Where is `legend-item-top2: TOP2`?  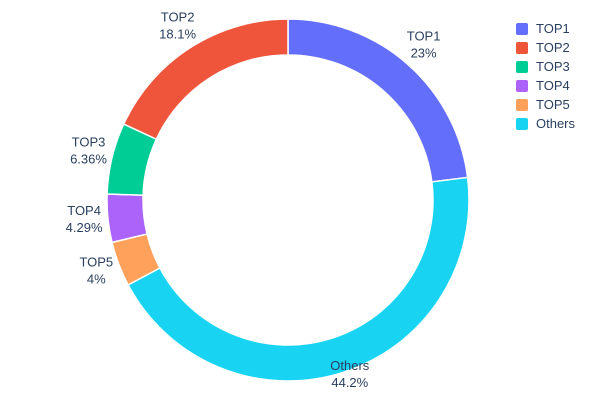 legend-item-top2: TOP2 is located at coordinates (545, 47).